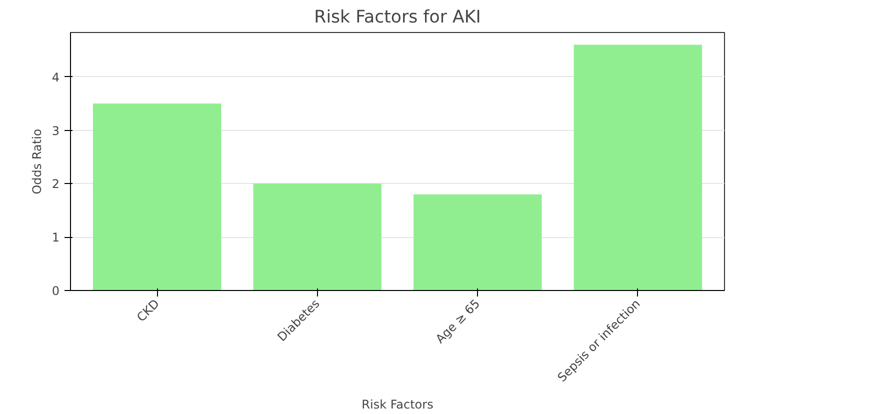 Image resolution: width=874 pixels, height=414 pixels. Describe the element at coordinates (37, 161) in the screenshot. I see `y-axis-title: Odds Ratio` at that location.